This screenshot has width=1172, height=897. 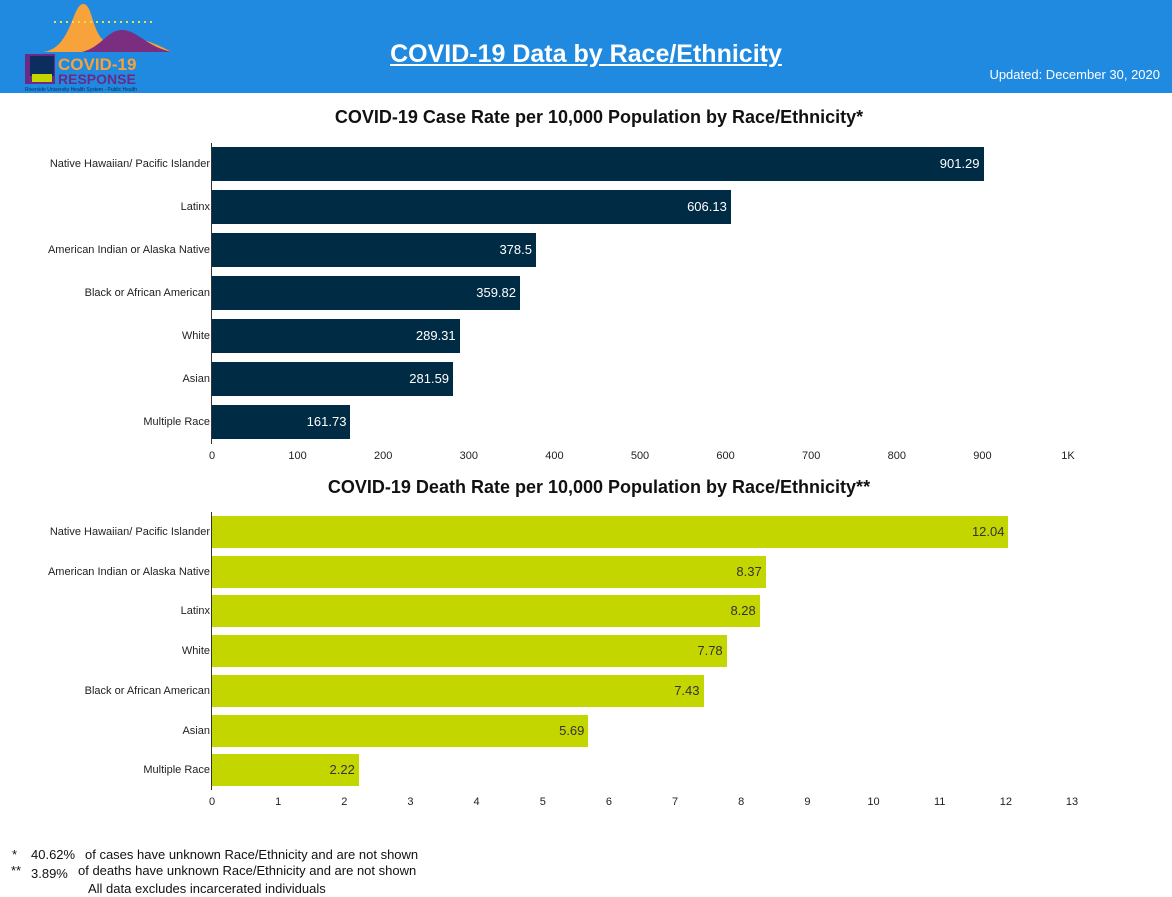 I want to click on x-tick-label: 900, so click(x=982, y=456).